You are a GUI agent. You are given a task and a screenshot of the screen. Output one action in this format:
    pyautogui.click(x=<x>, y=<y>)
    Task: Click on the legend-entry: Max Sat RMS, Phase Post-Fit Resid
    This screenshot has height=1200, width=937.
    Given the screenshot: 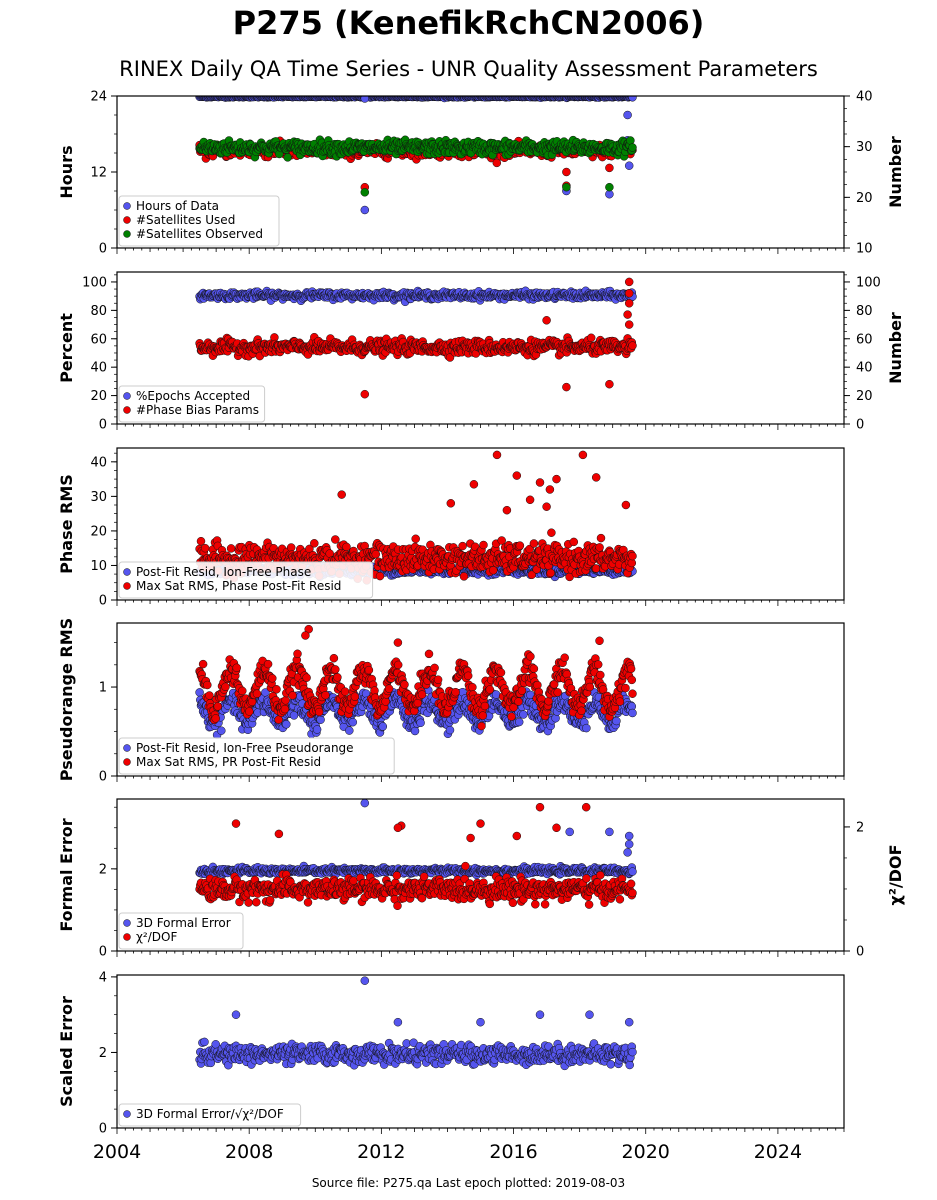 What is the action you would take?
    pyautogui.click(x=238, y=586)
    